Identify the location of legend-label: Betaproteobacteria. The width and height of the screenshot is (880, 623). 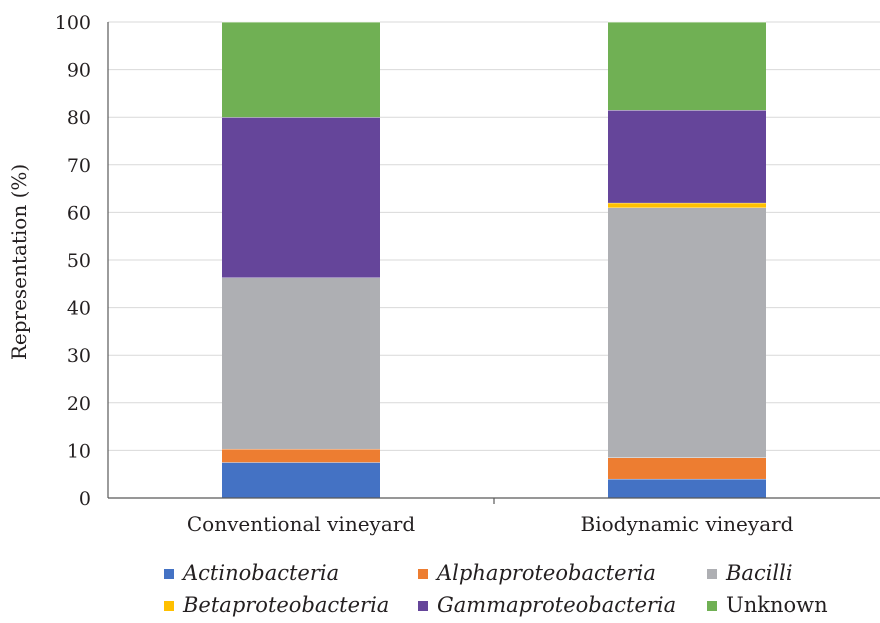
(285, 605).